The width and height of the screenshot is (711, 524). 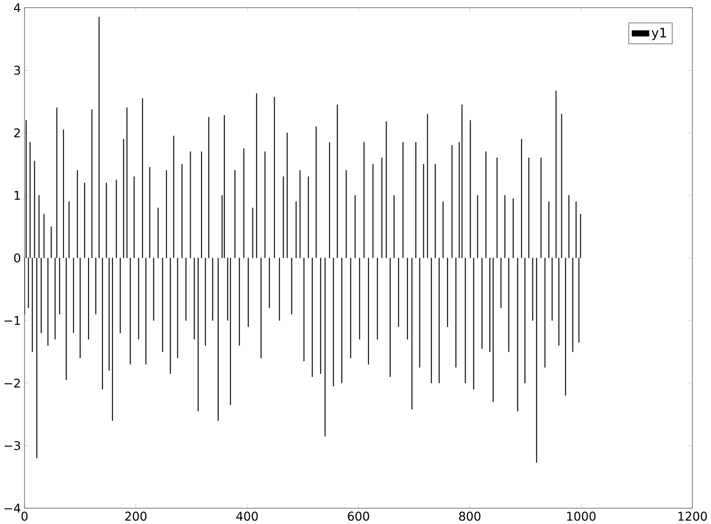 I want to click on x-tick-label: 0, so click(x=25, y=516).